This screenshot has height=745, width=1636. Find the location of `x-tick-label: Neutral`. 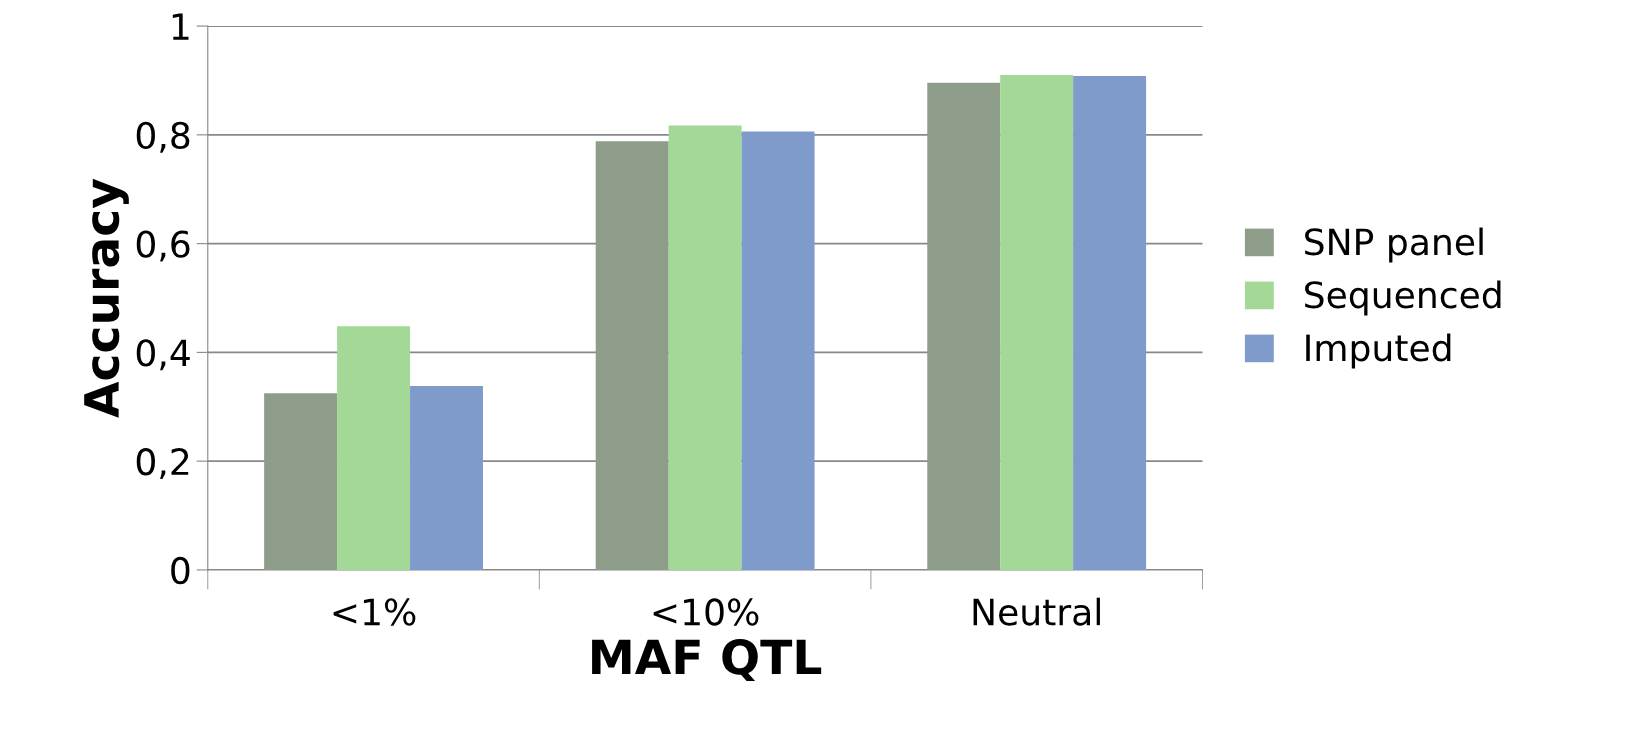

x-tick-label: Neutral is located at coordinates (1036, 611).